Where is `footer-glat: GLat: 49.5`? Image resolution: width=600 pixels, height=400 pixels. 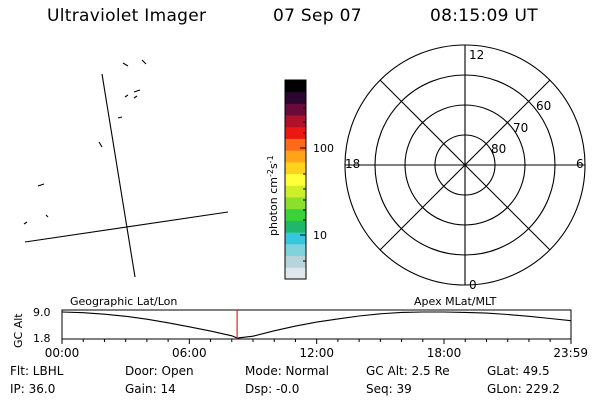
footer-glat: GLat: 49.5 is located at coordinates (518, 371).